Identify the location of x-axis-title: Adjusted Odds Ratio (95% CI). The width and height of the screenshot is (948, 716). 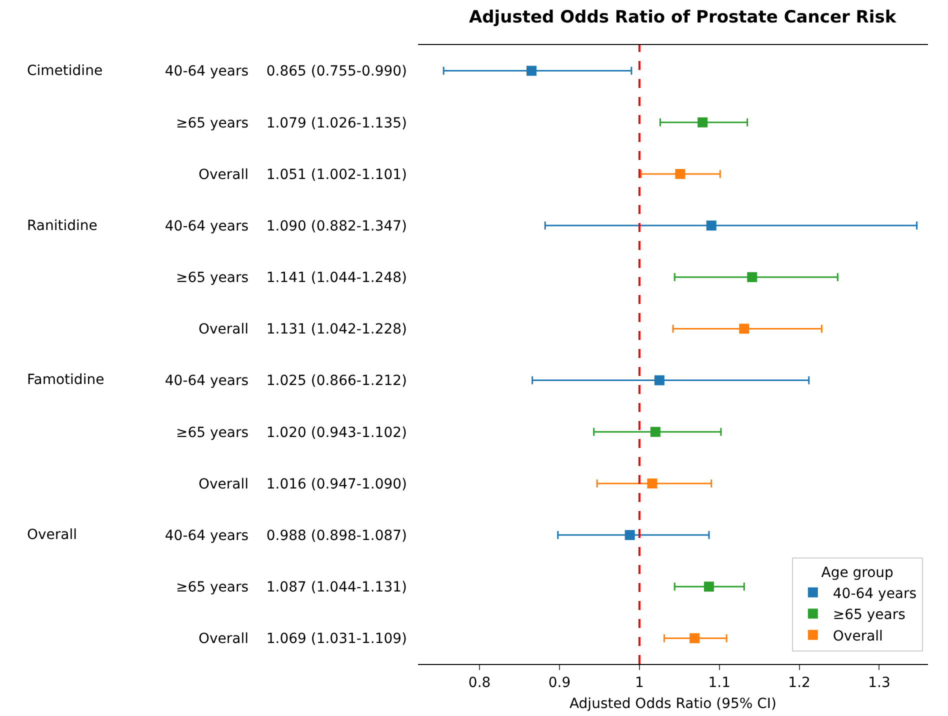
(673, 704).